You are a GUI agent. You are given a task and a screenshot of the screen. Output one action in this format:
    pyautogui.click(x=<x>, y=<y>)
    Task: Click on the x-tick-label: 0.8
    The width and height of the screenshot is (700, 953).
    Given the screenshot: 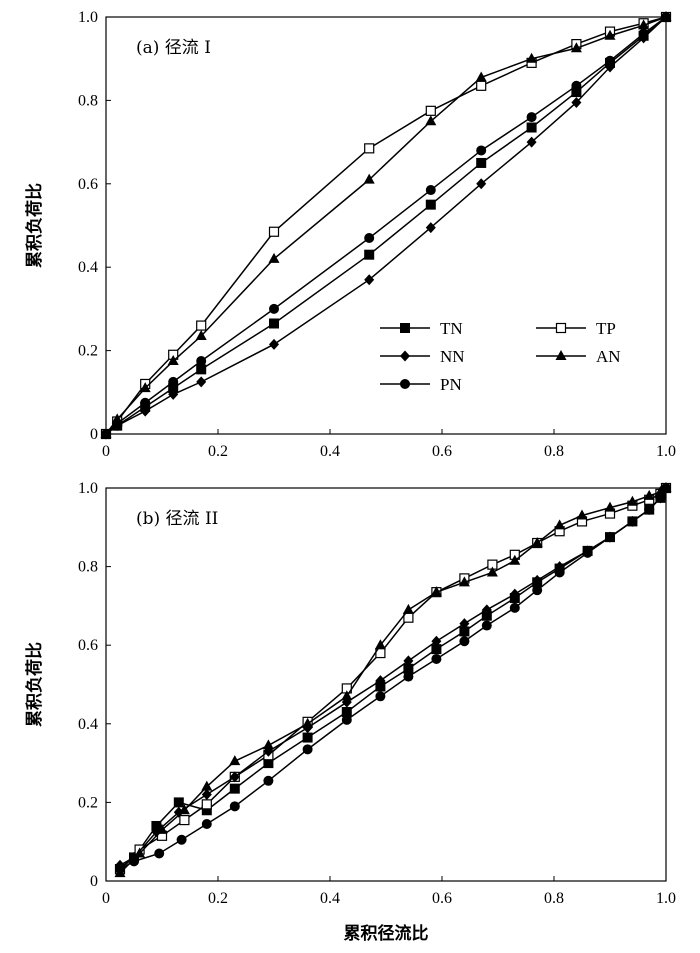 What is the action you would take?
    pyautogui.click(x=554, y=451)
    